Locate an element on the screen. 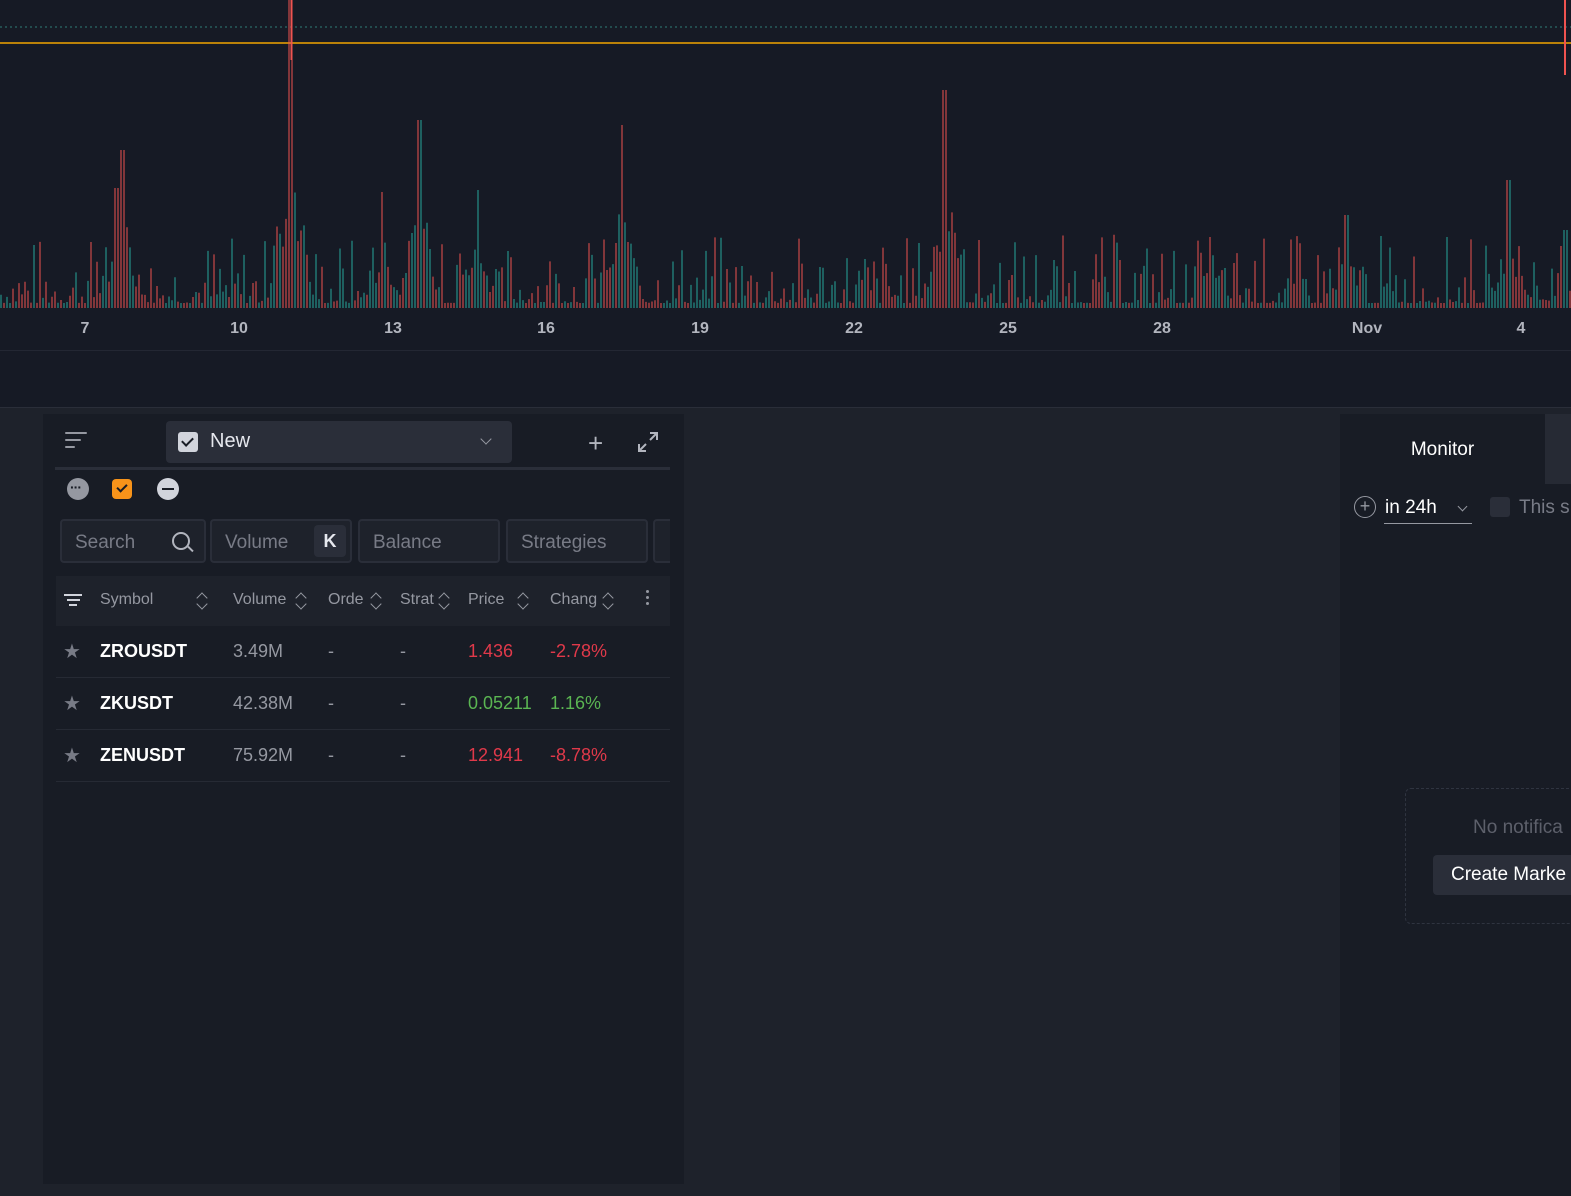 This screenshot has height=1196, width=1571. search-icon is located at coordinates (181, 541).